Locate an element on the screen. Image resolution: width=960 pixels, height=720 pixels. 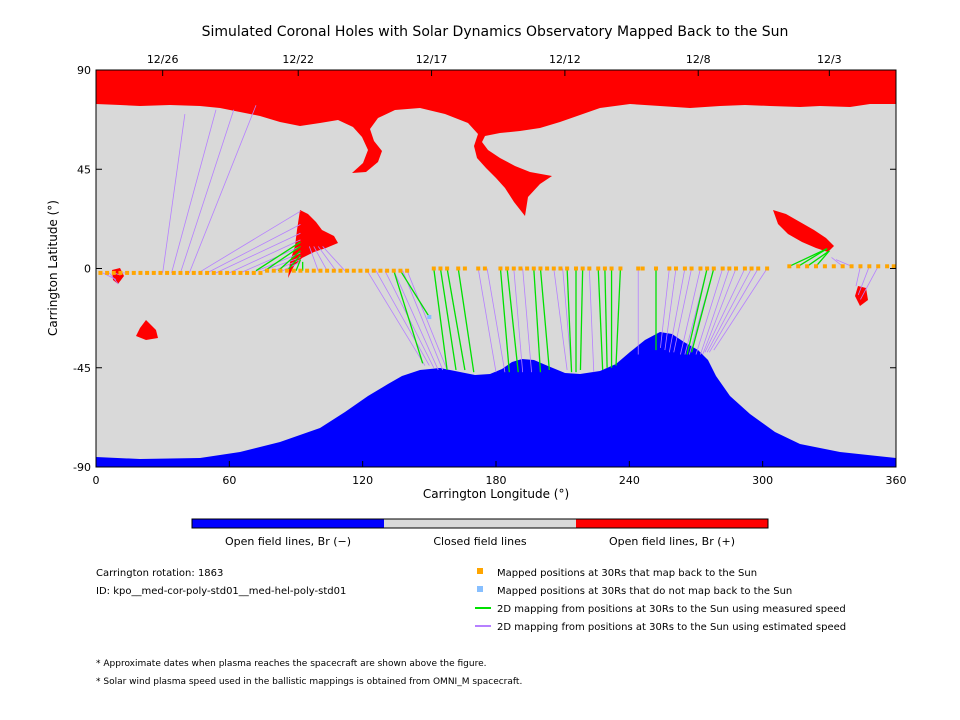
colorbar-label-positive: Open field lines, Br (+) is located at coordinates (672, 541).